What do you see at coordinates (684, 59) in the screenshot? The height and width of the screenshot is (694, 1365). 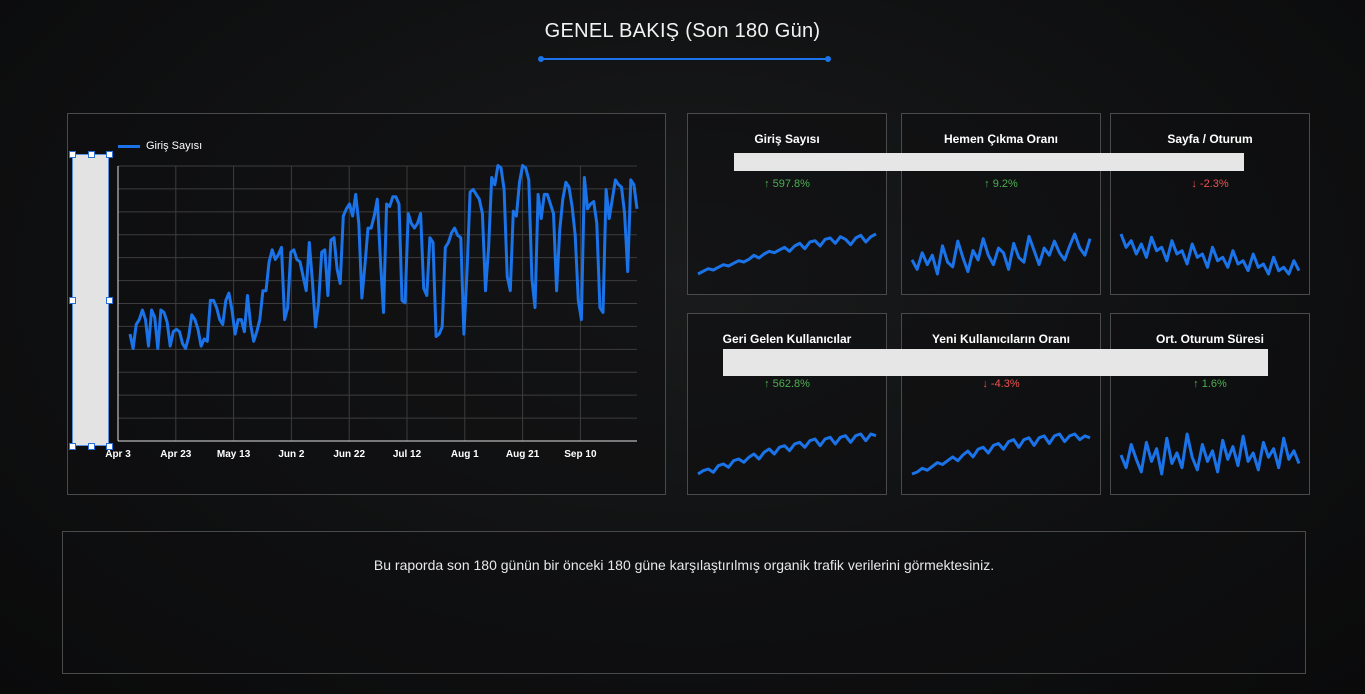 I see `title-underline` at bounding box center [684, 59].